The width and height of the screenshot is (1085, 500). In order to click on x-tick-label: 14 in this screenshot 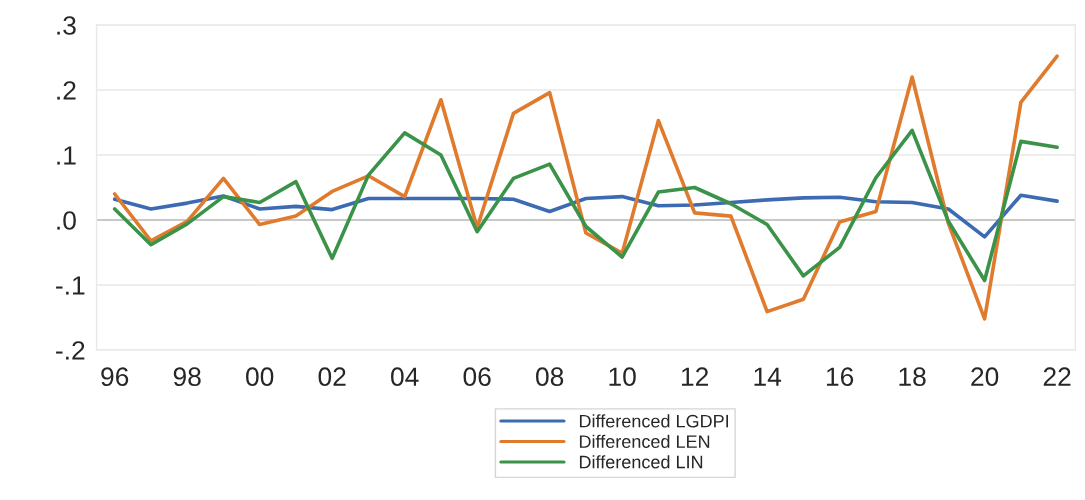, I will do `click(768, 376)`.